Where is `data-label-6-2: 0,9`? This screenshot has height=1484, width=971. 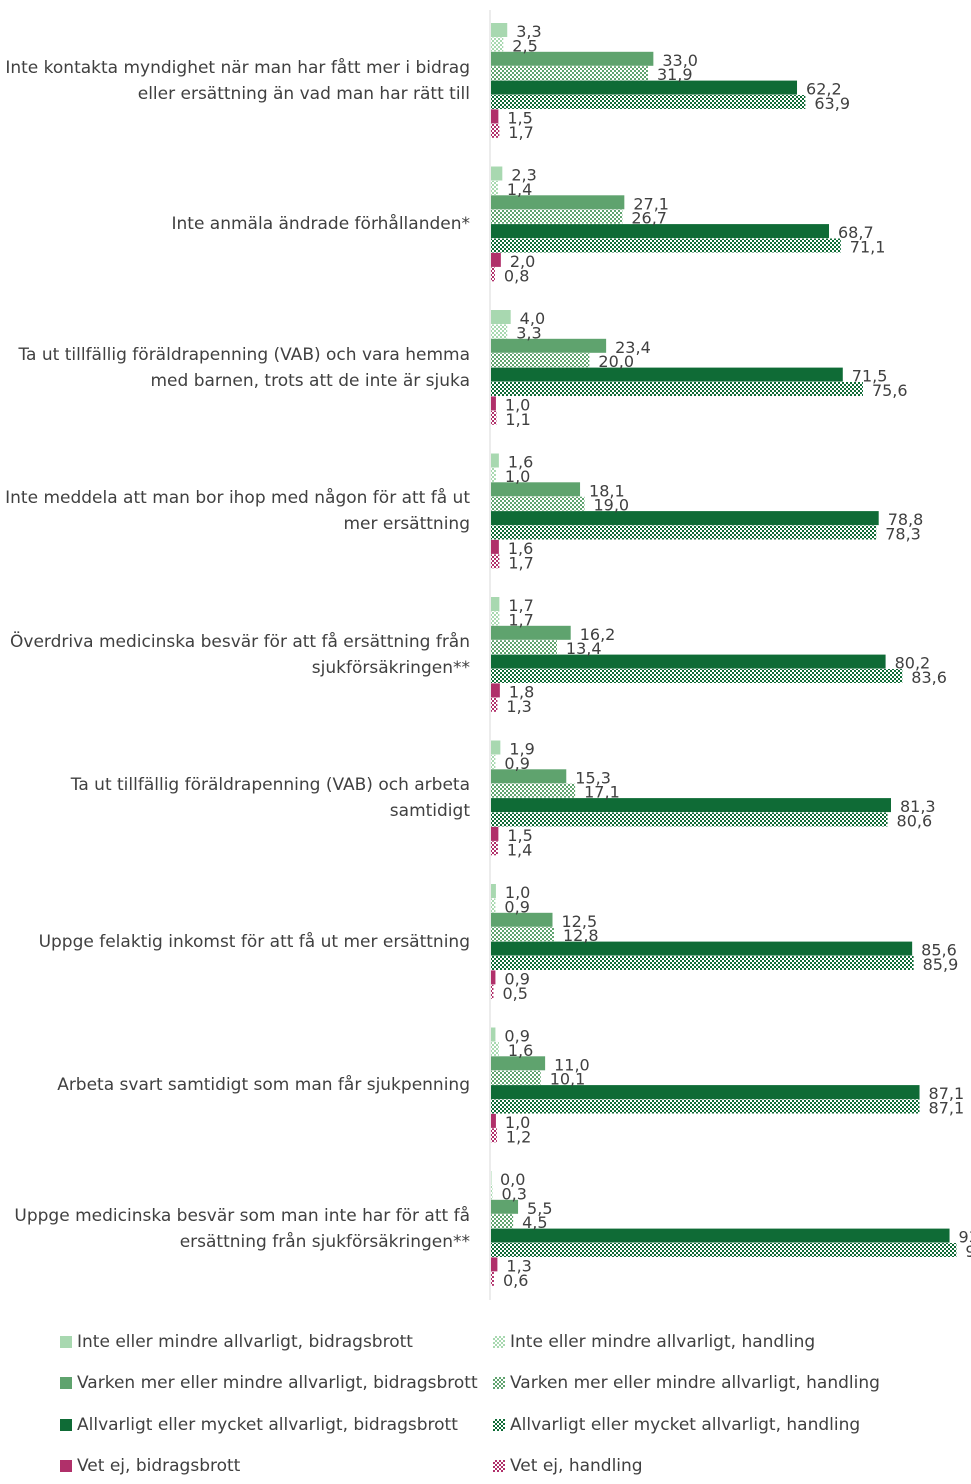 data-label-6-2: 0,9 is located at coordinates (516, 763).